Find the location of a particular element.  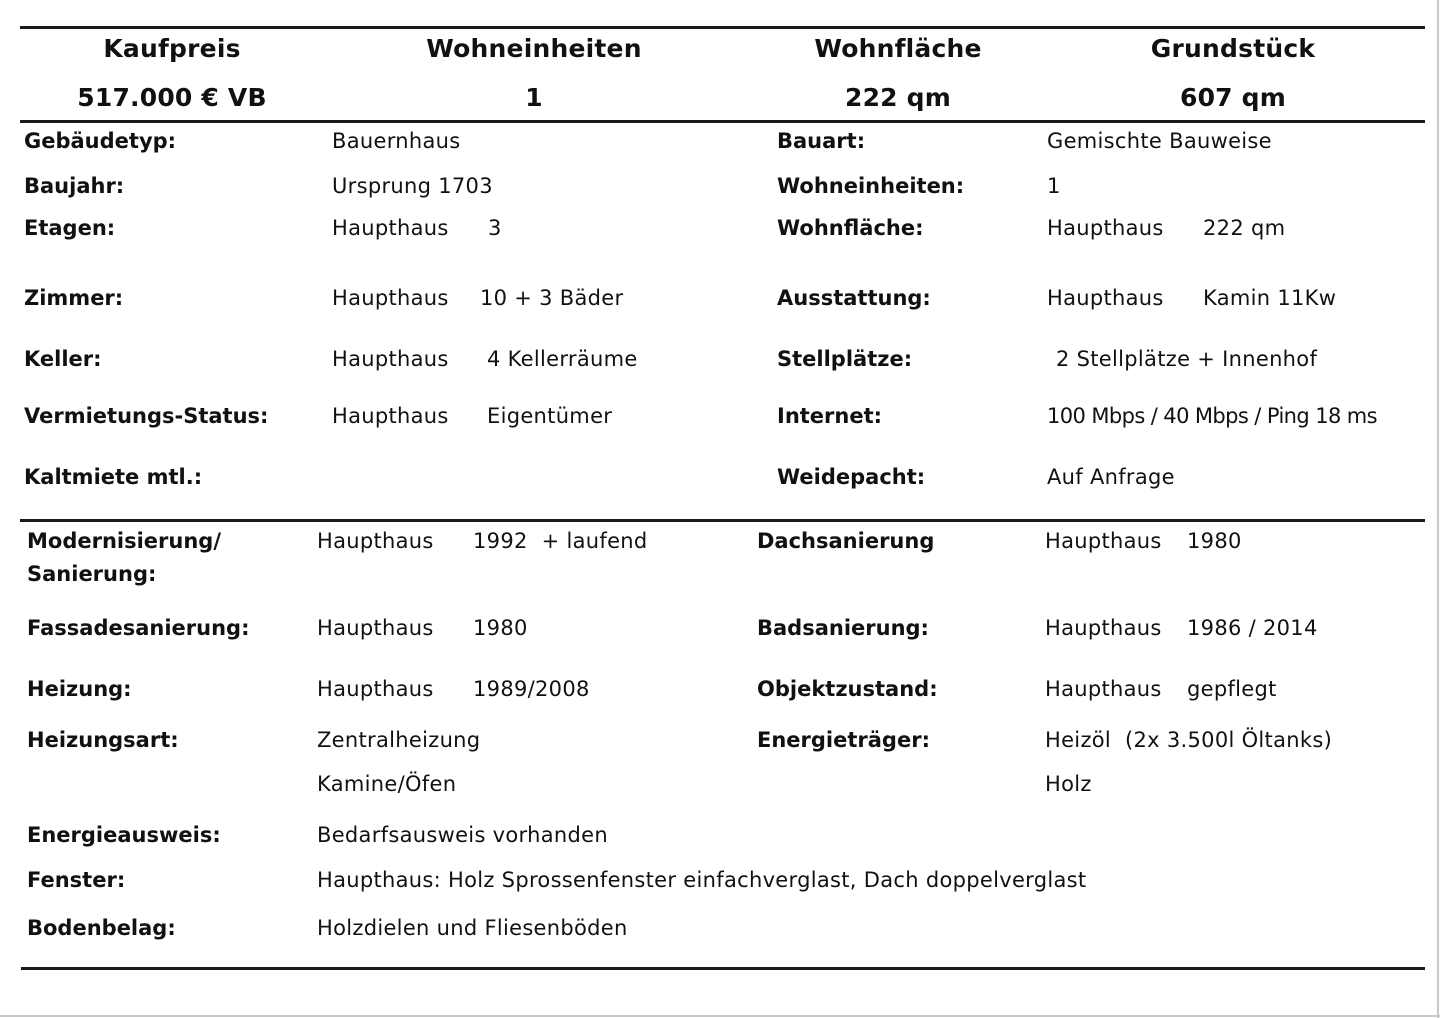

value-energietraeger-2: Holz is located at coordinates (1068, 784).